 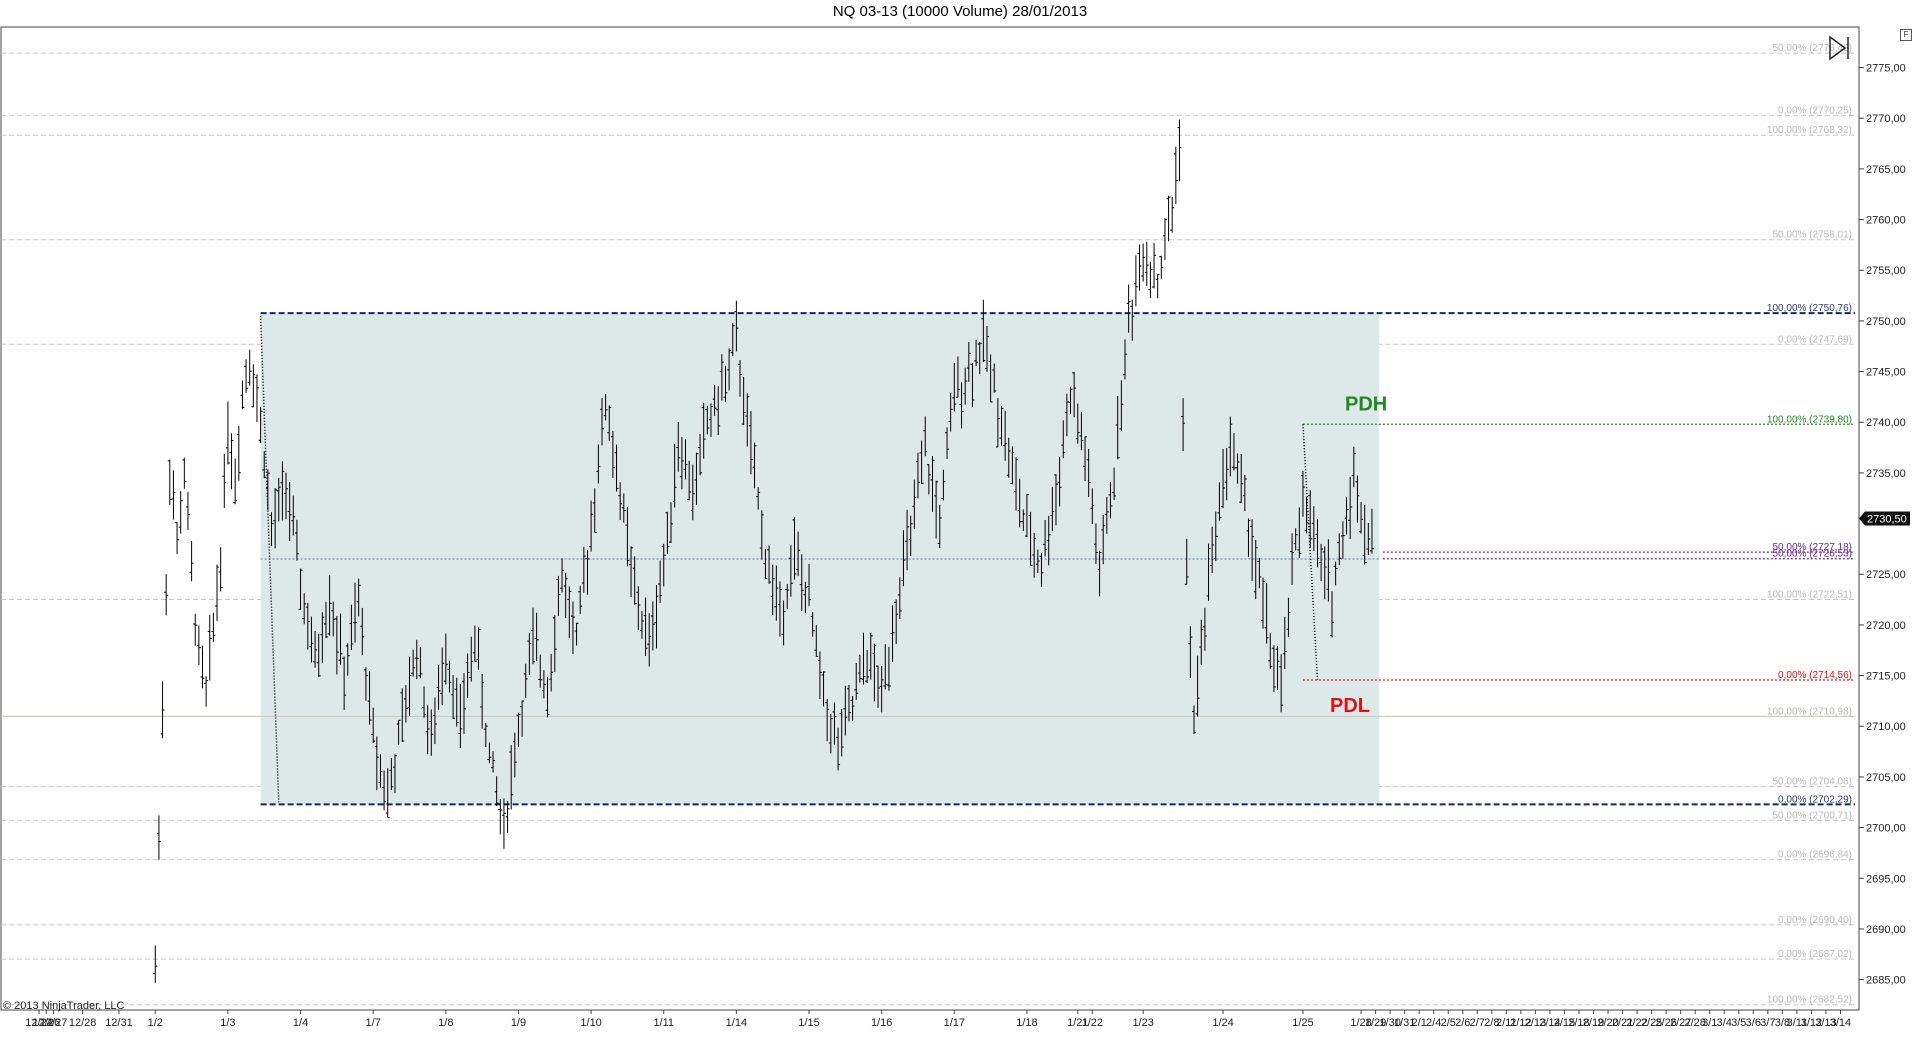 What do you see at coordinates (1092, 1023) in the screenshot?
I see `x-tick-label: 1/22` at bounding box center [1092, 1023].